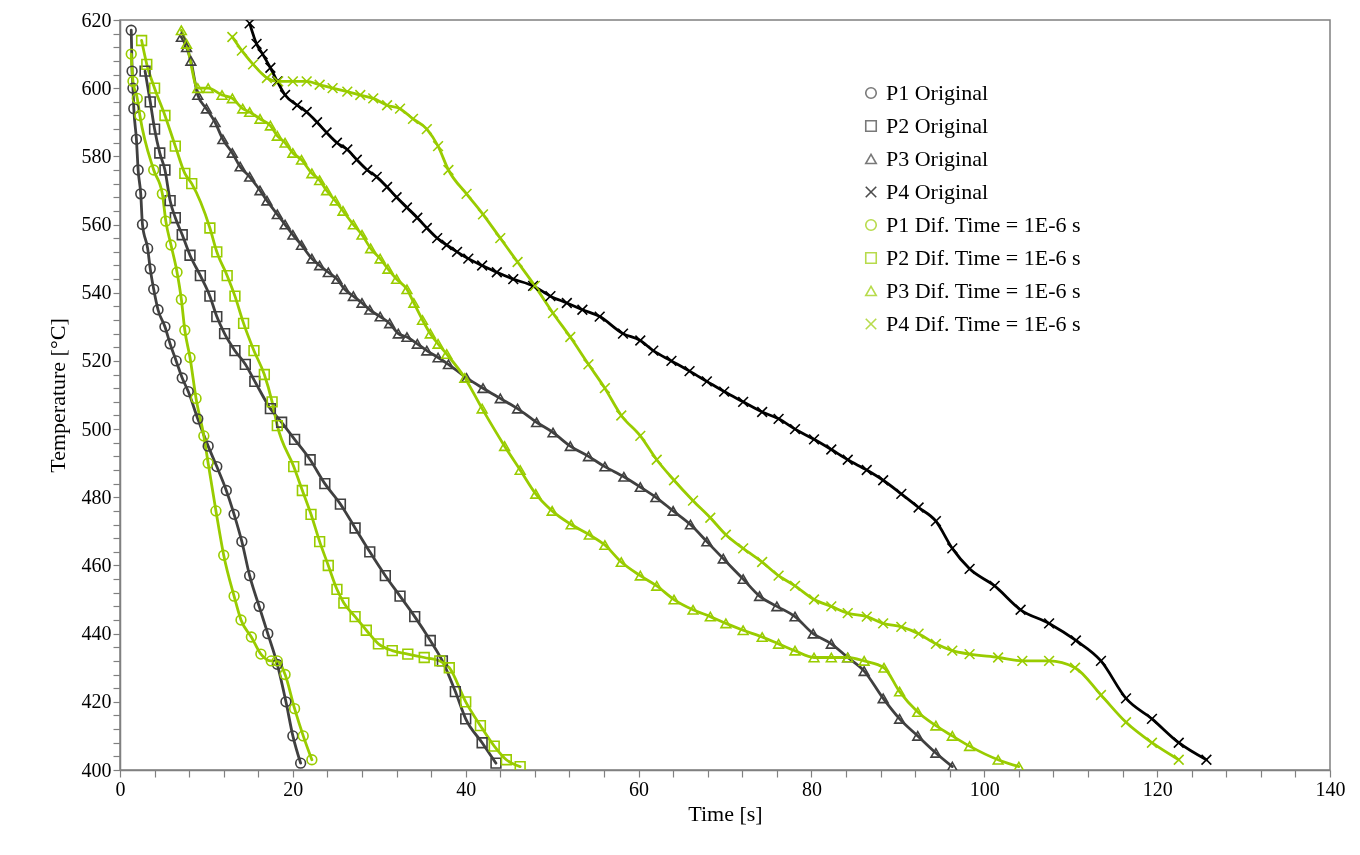  Describe the element at coordinates (96, 496) in the screenshot. I see `y-tick-label: 480` at that location.